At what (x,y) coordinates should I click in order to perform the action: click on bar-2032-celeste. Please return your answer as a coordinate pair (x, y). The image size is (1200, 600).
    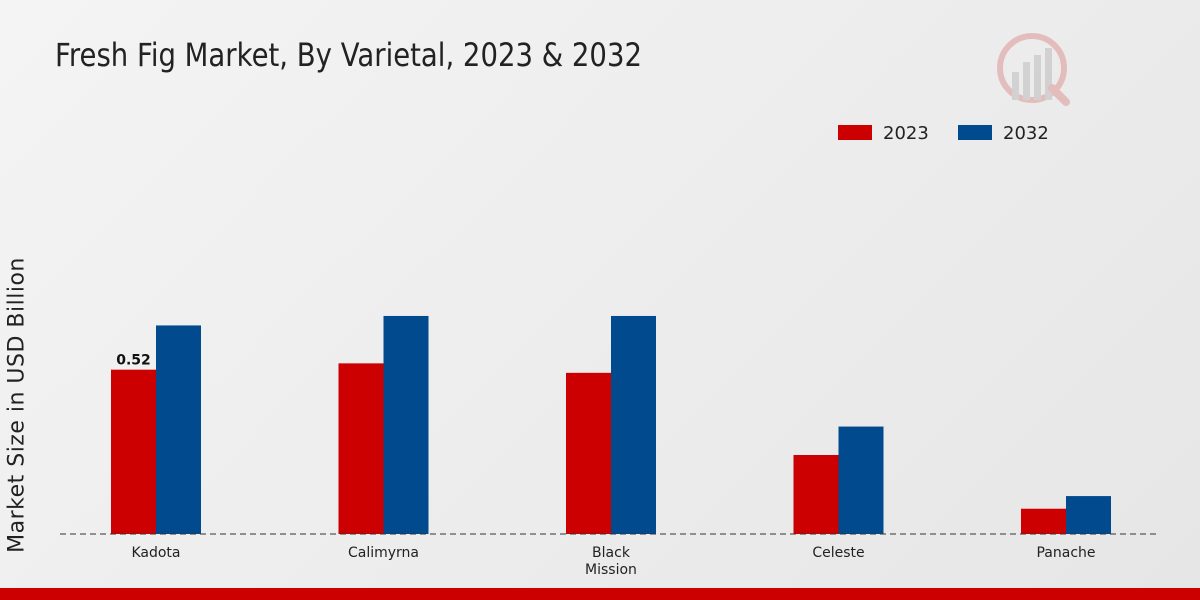
    Looking at the image, I should click on (861, 480).